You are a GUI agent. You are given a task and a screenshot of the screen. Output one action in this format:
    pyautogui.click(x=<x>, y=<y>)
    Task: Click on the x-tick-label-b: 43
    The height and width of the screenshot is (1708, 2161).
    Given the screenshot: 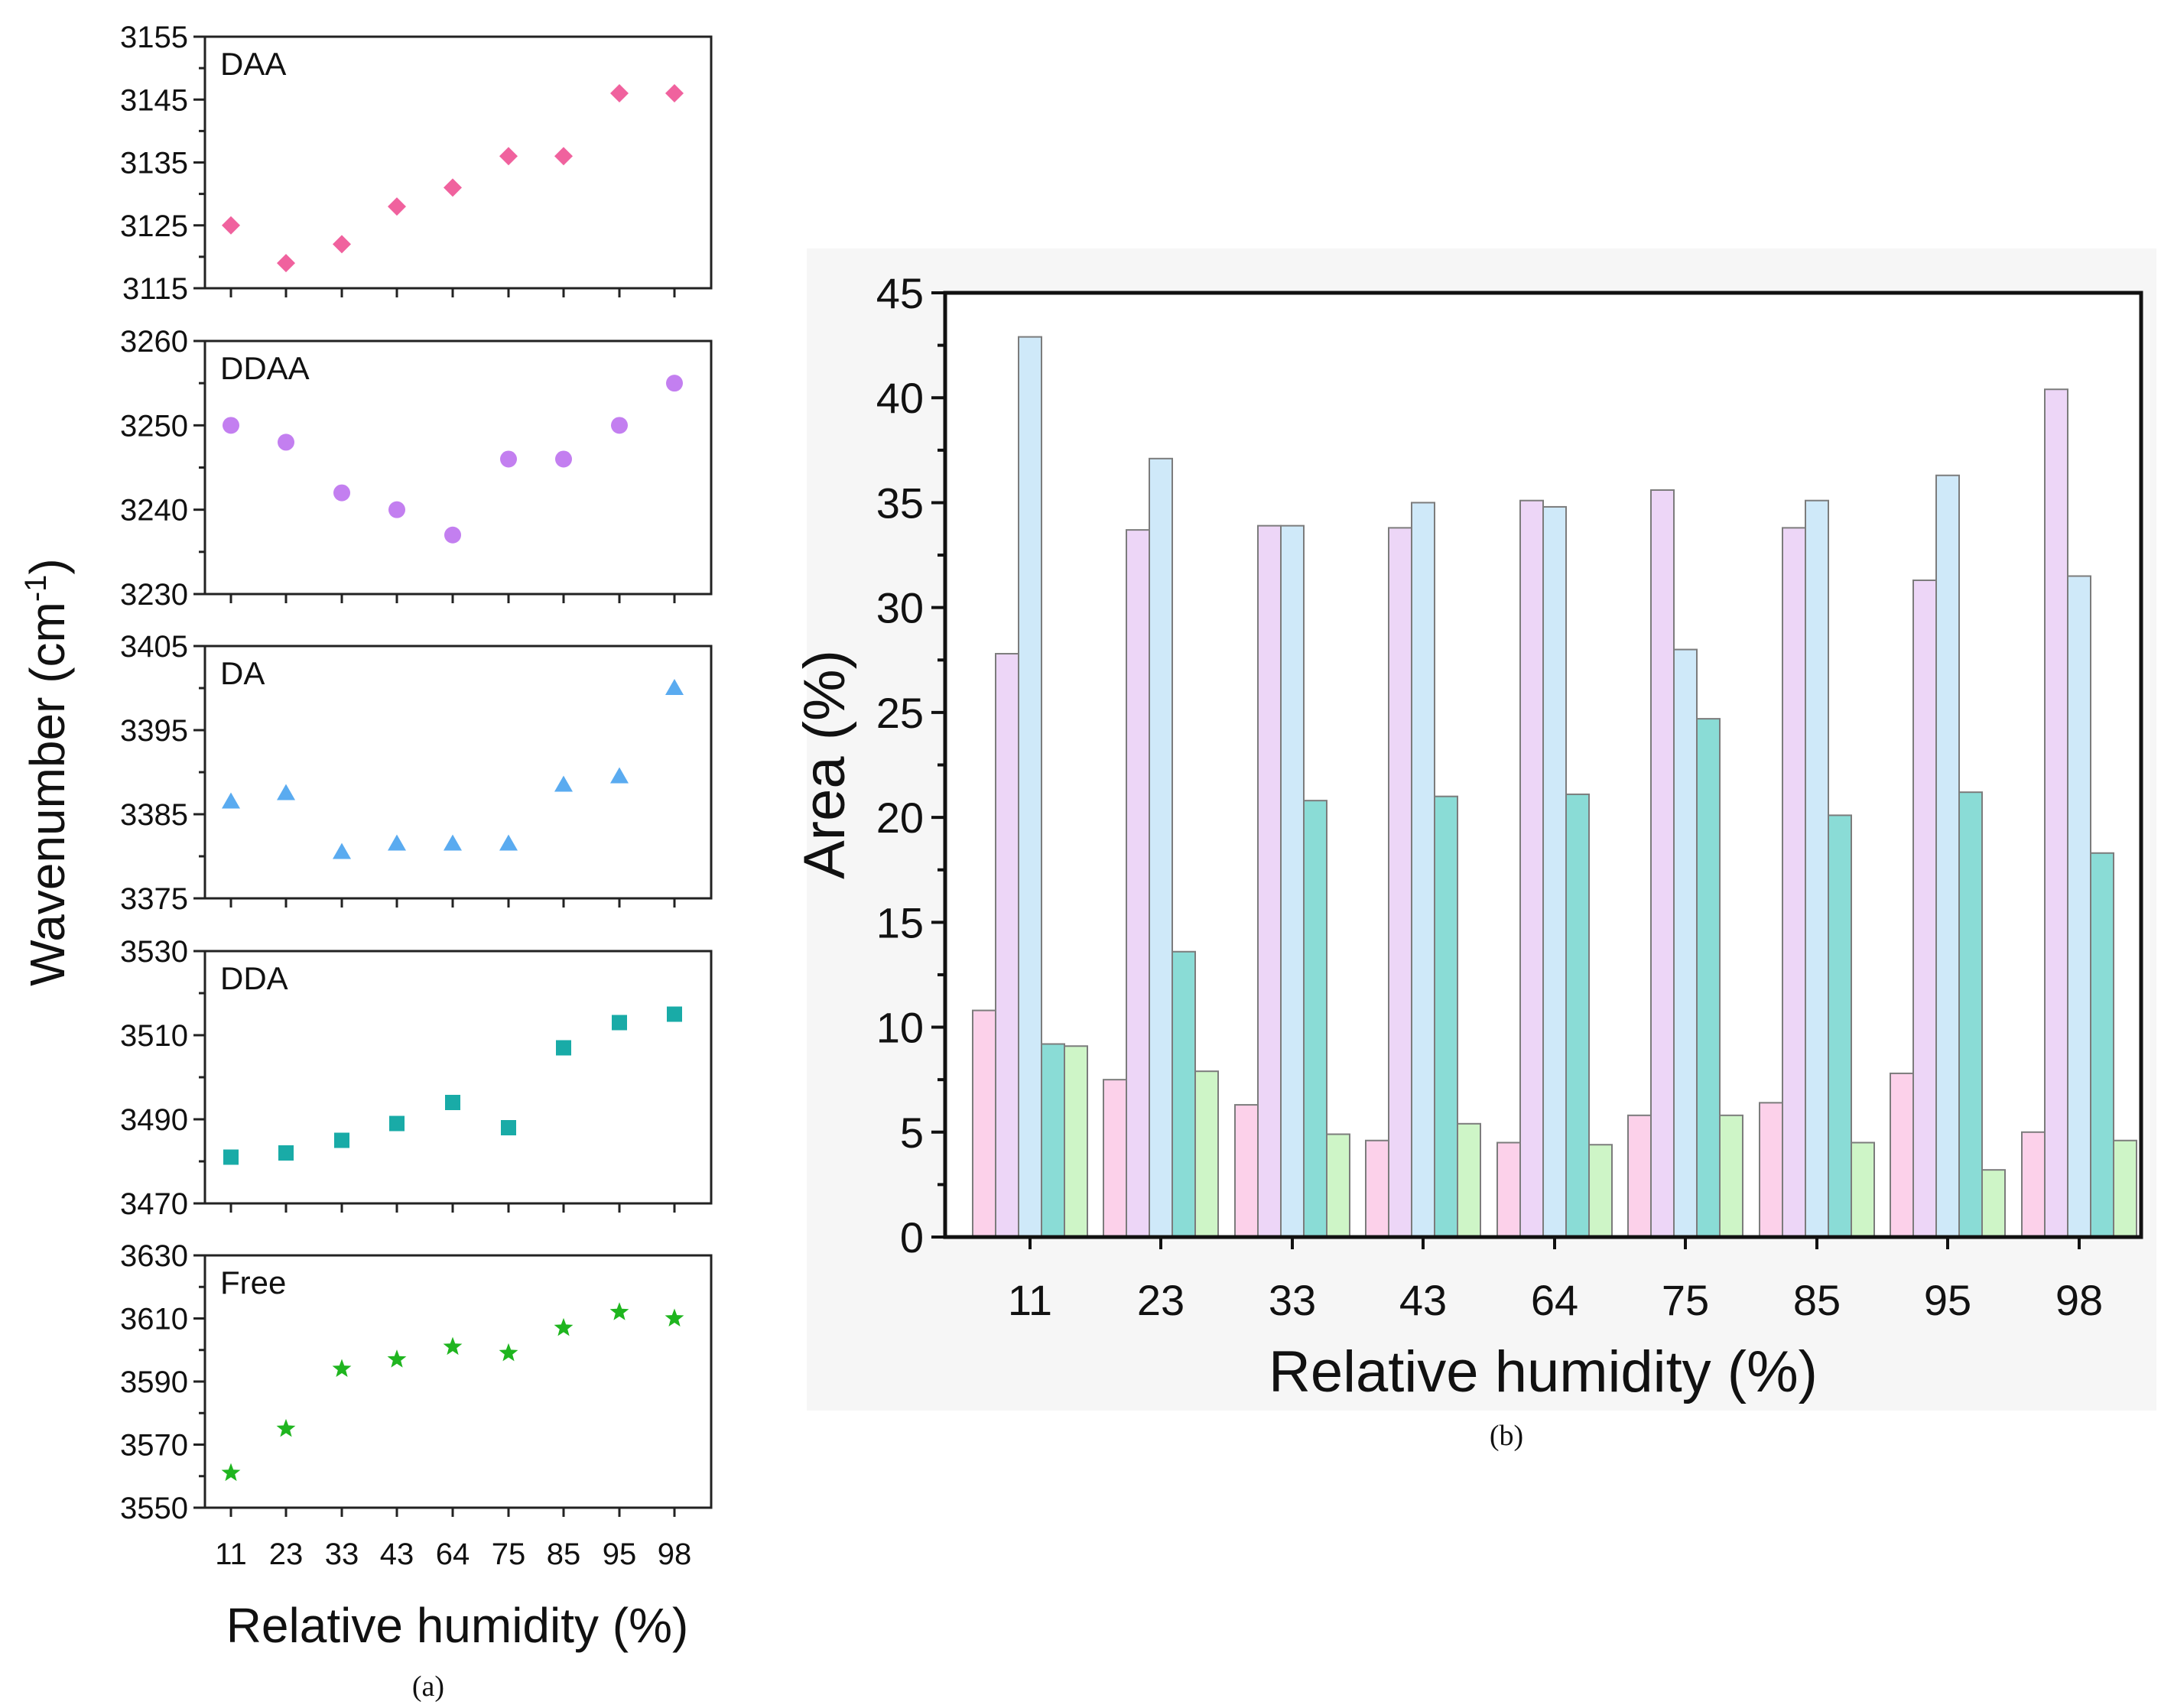 What is the action you would take?
    pyautogui.click(x=1423, y=1300)
    